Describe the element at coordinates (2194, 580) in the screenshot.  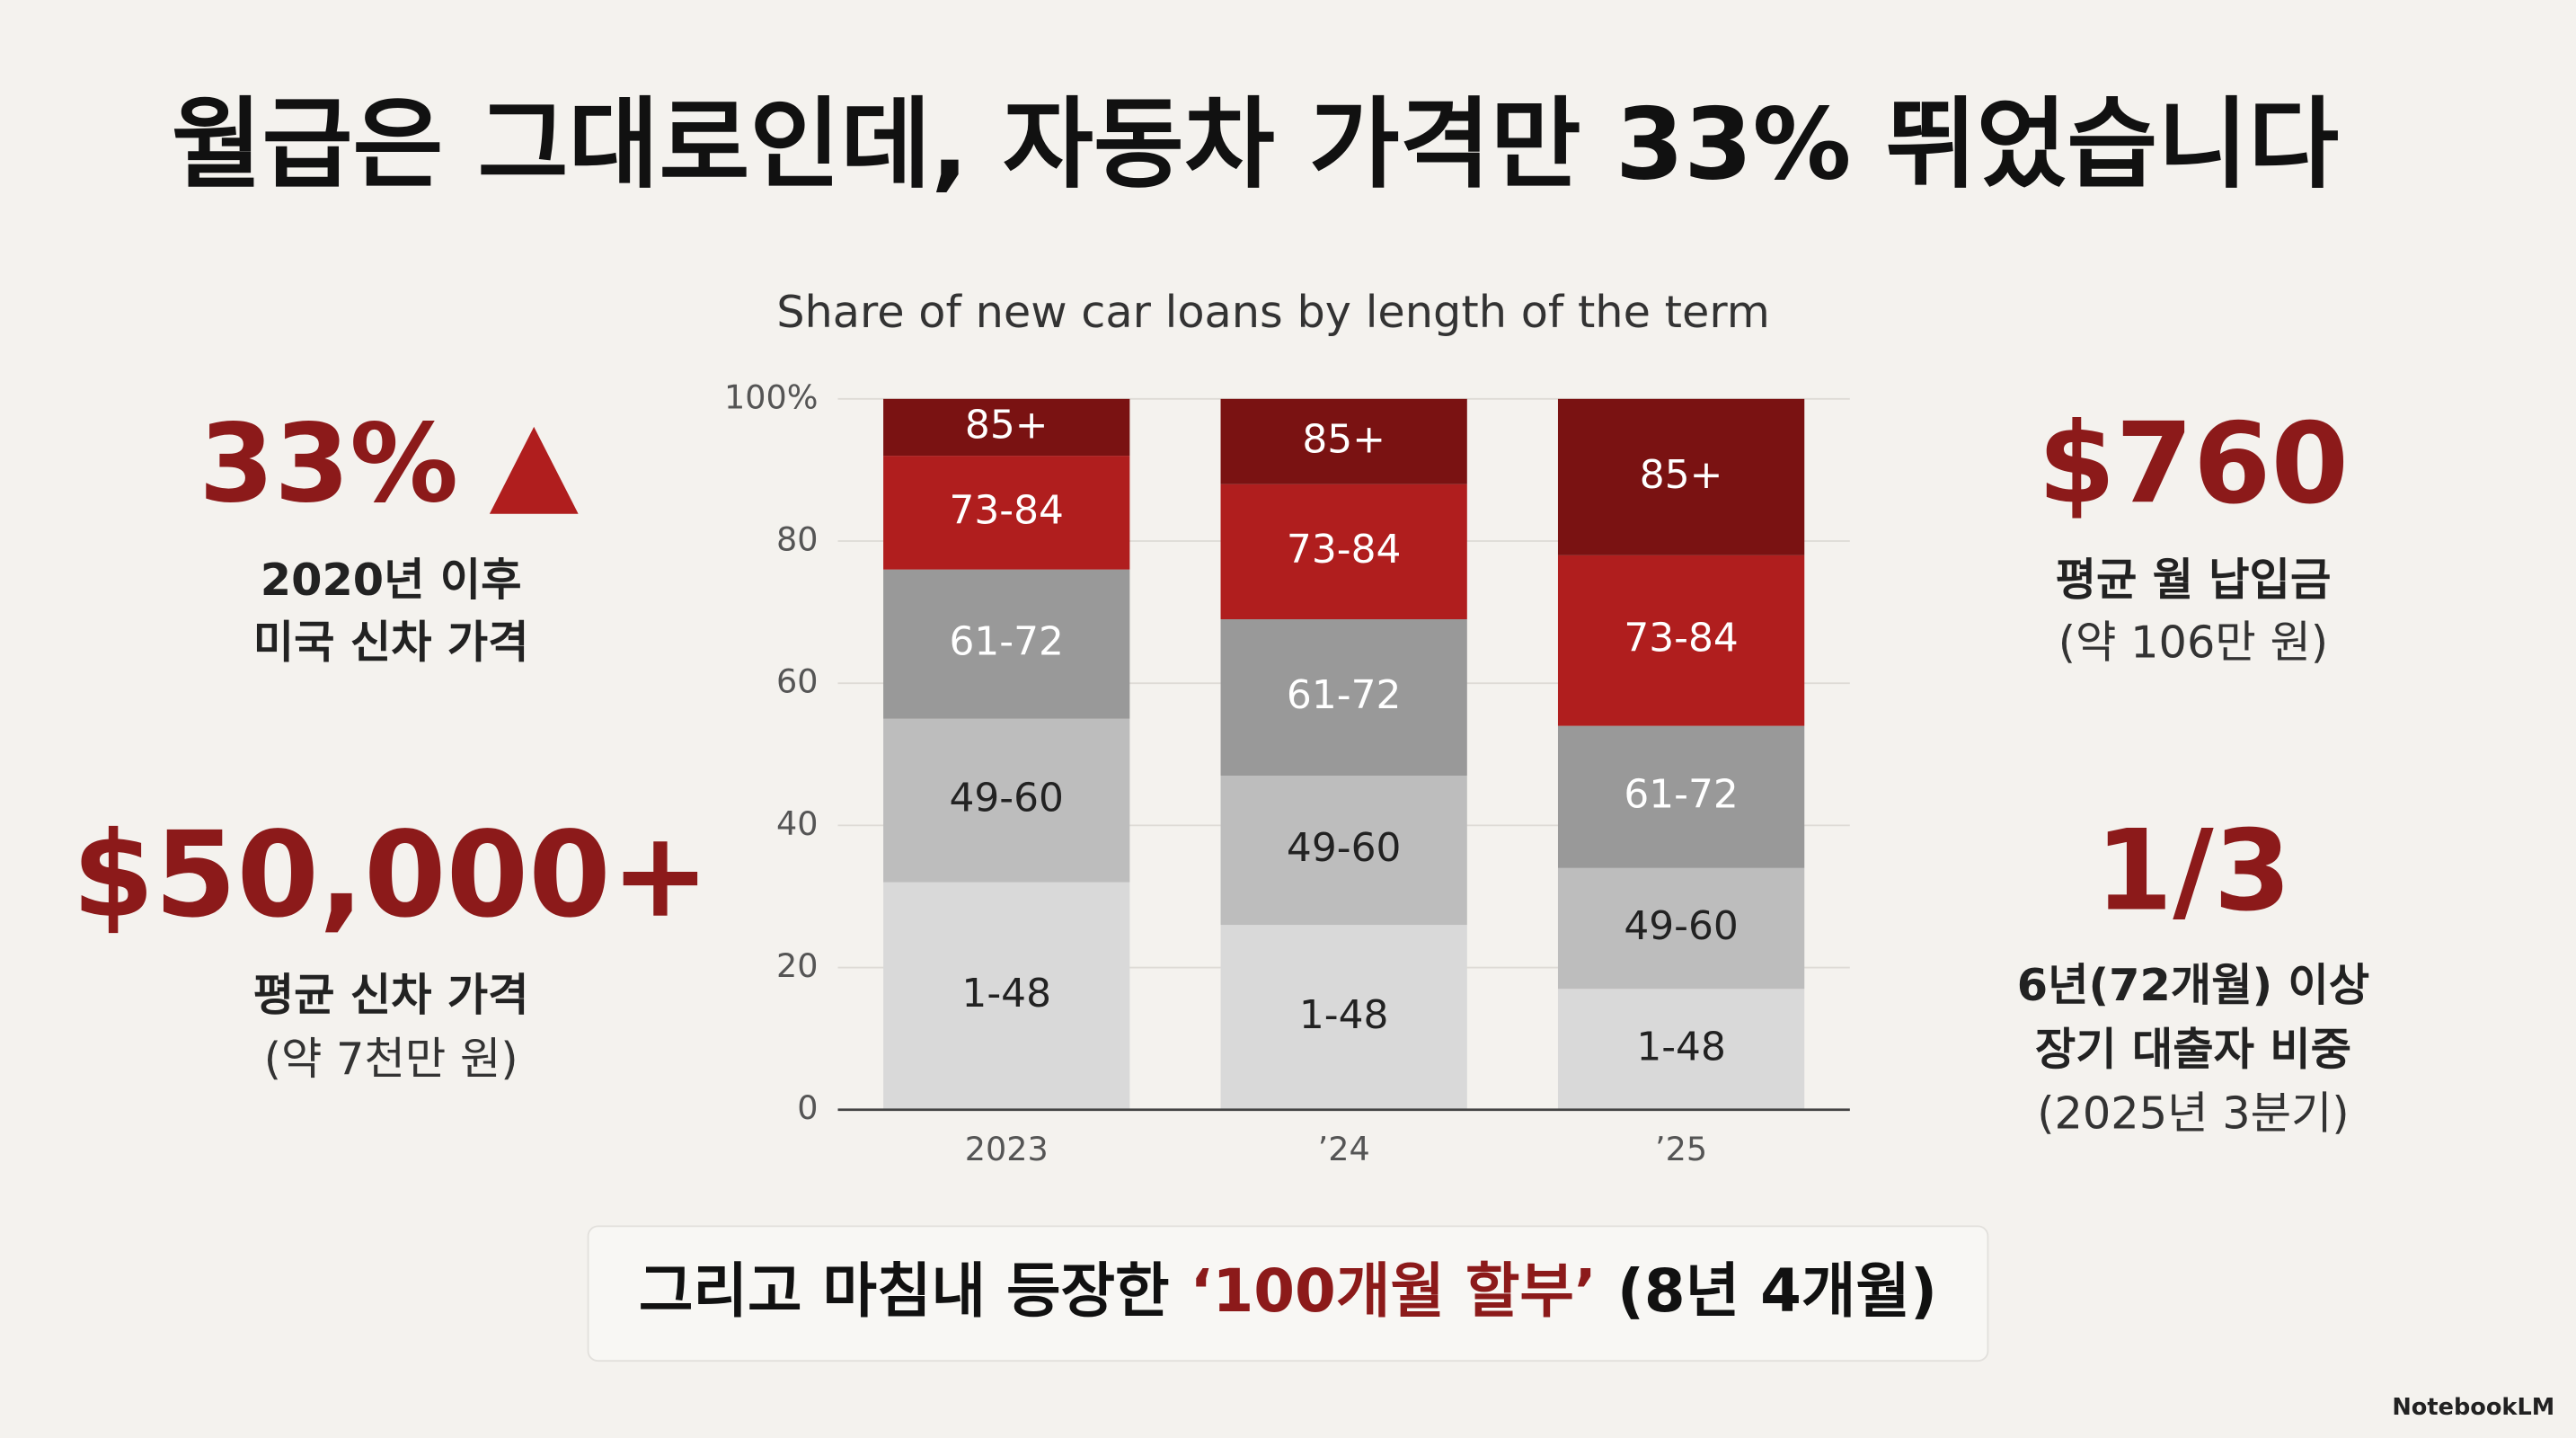
I see `stat-caption: 평균 월 납입금` at that location.